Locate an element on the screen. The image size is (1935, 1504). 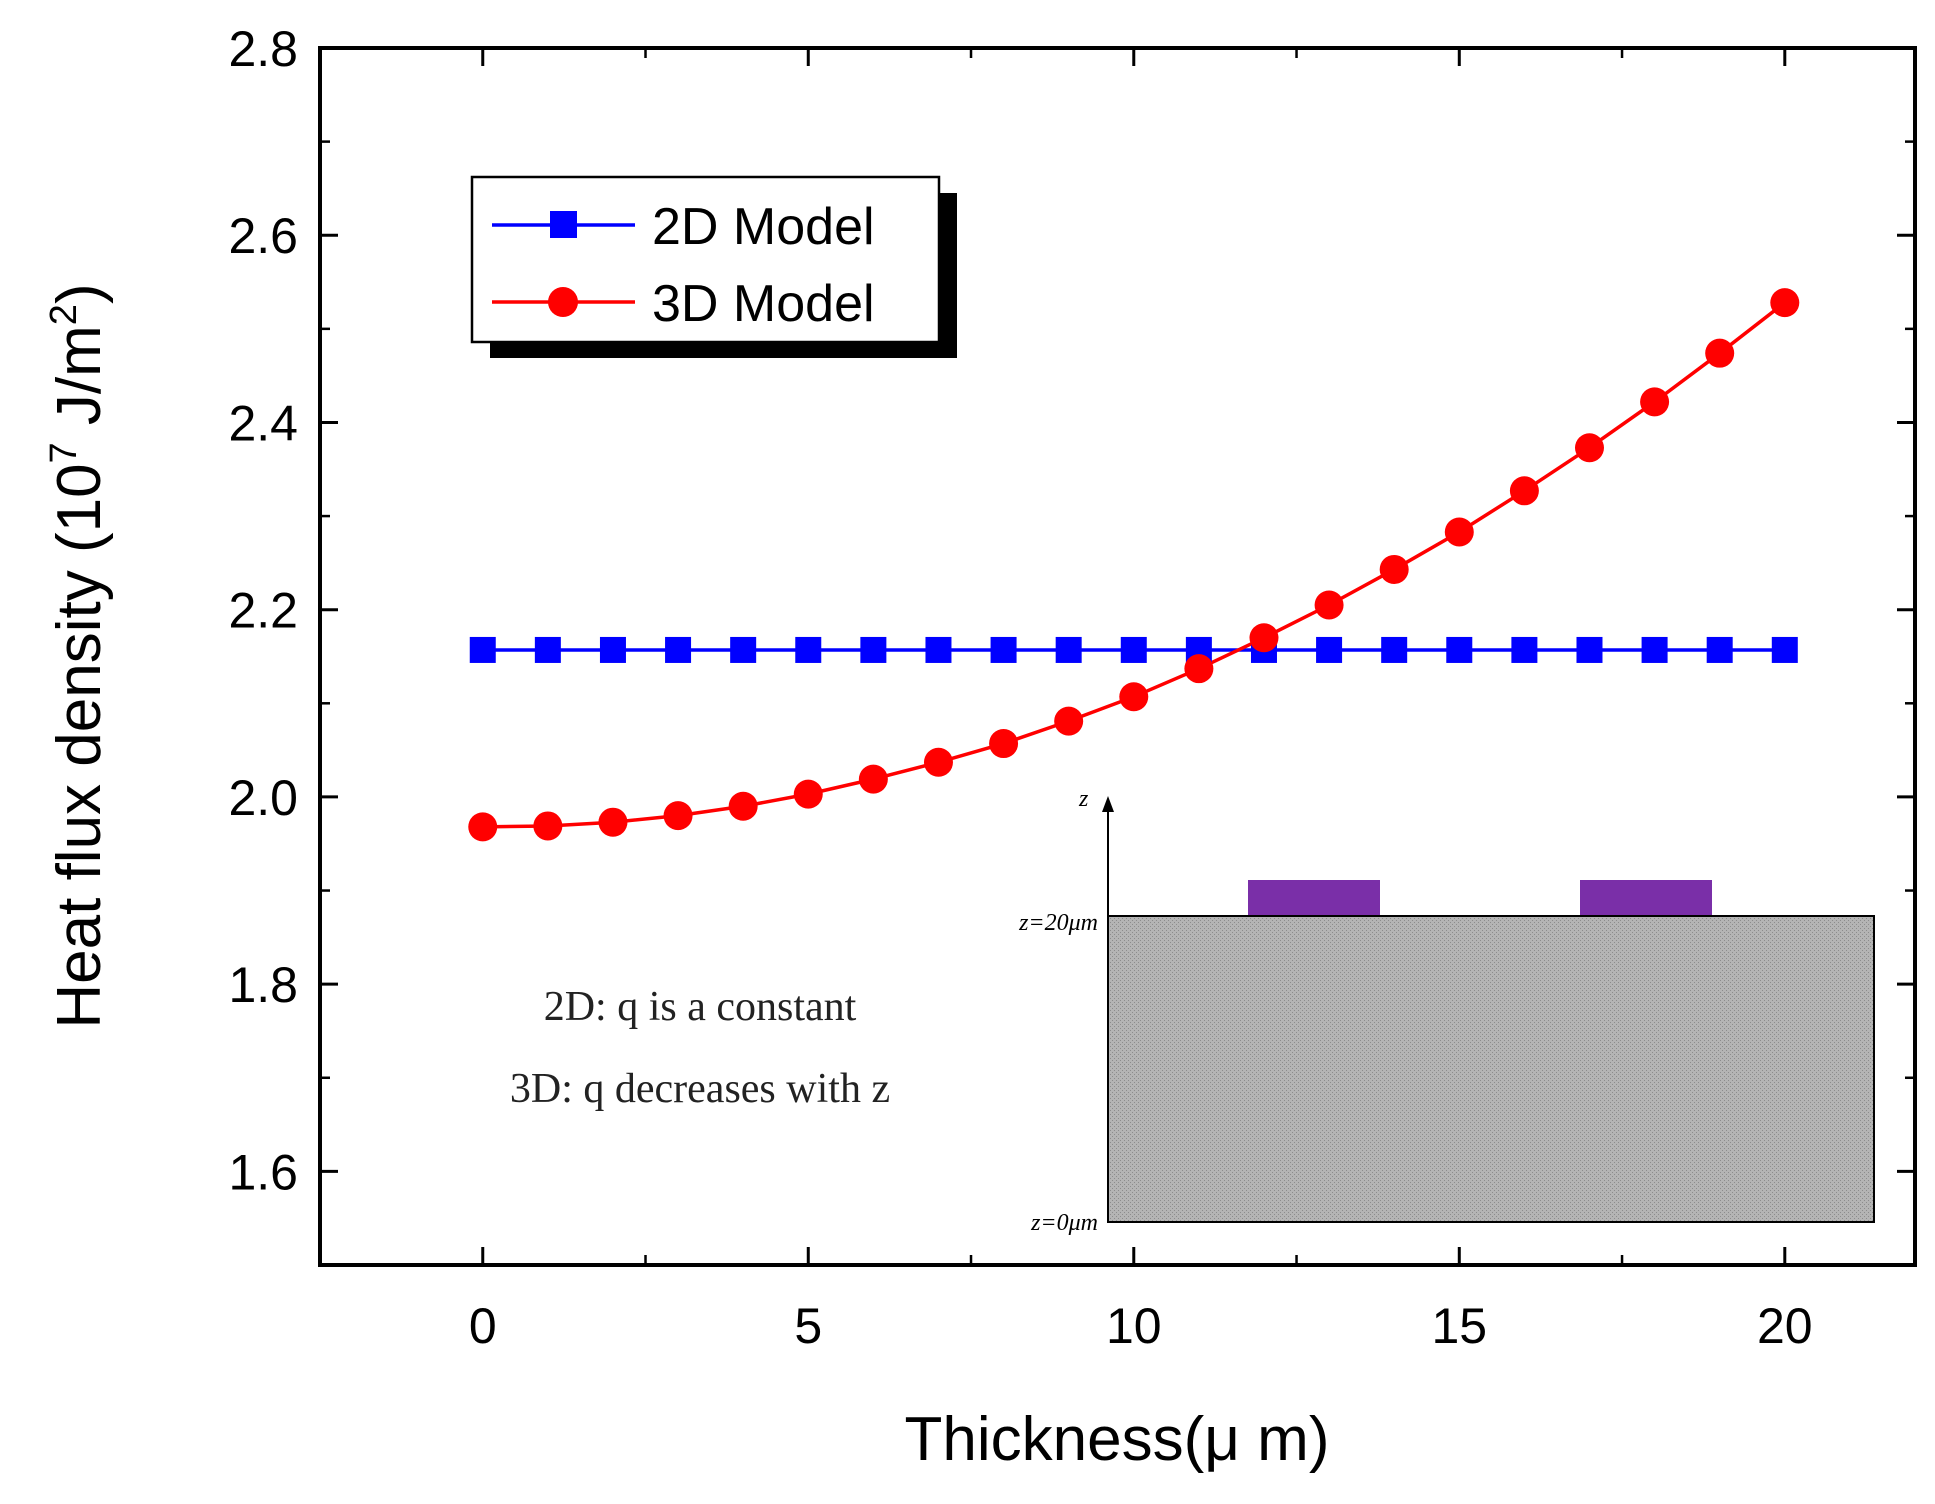
x-tick-label: 20 is located at coordinates (1785, 1326).